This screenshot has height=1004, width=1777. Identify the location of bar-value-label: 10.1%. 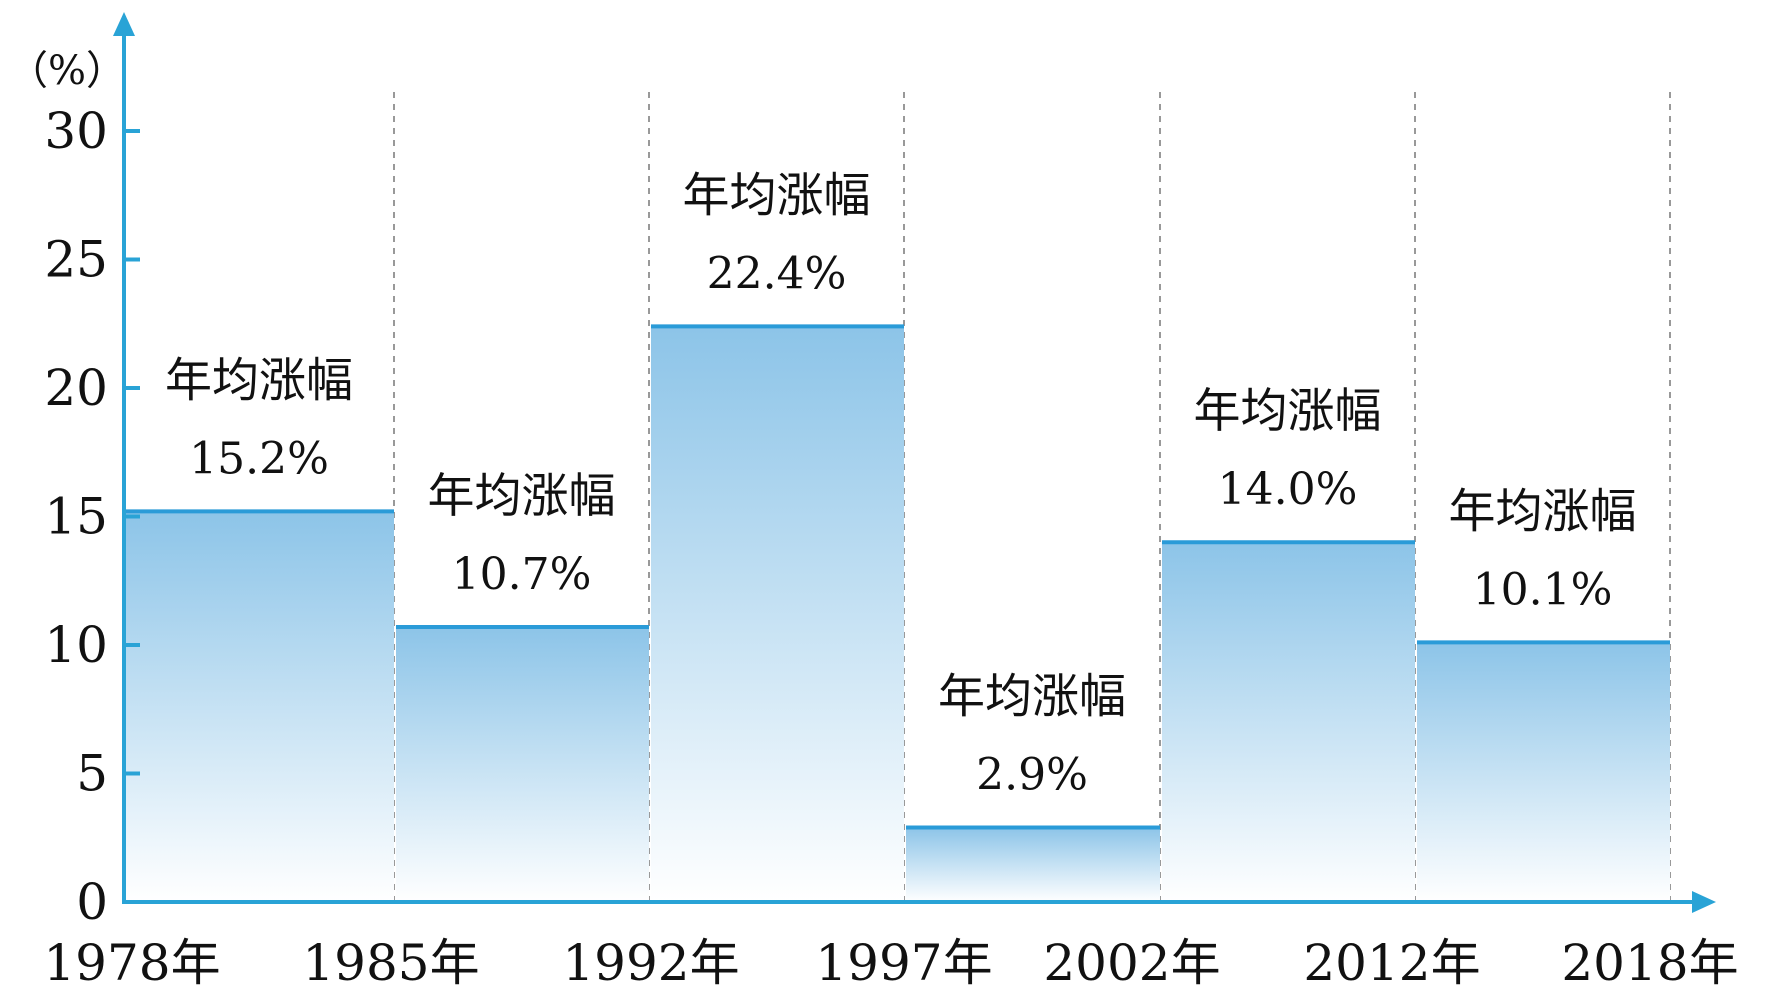
(1543, 589).